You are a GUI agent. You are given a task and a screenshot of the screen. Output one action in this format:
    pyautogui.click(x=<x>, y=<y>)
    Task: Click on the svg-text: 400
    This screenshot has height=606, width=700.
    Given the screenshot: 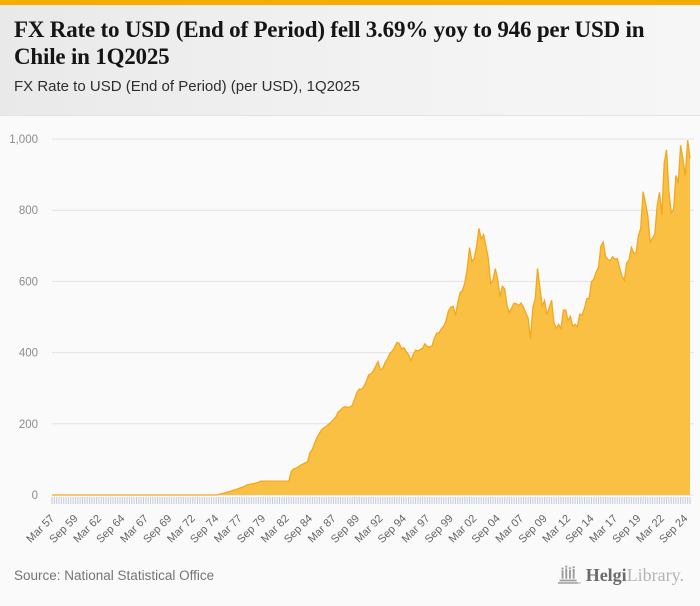 What is the action you would take?
    pyautogui.click(x=28, y=354)
    